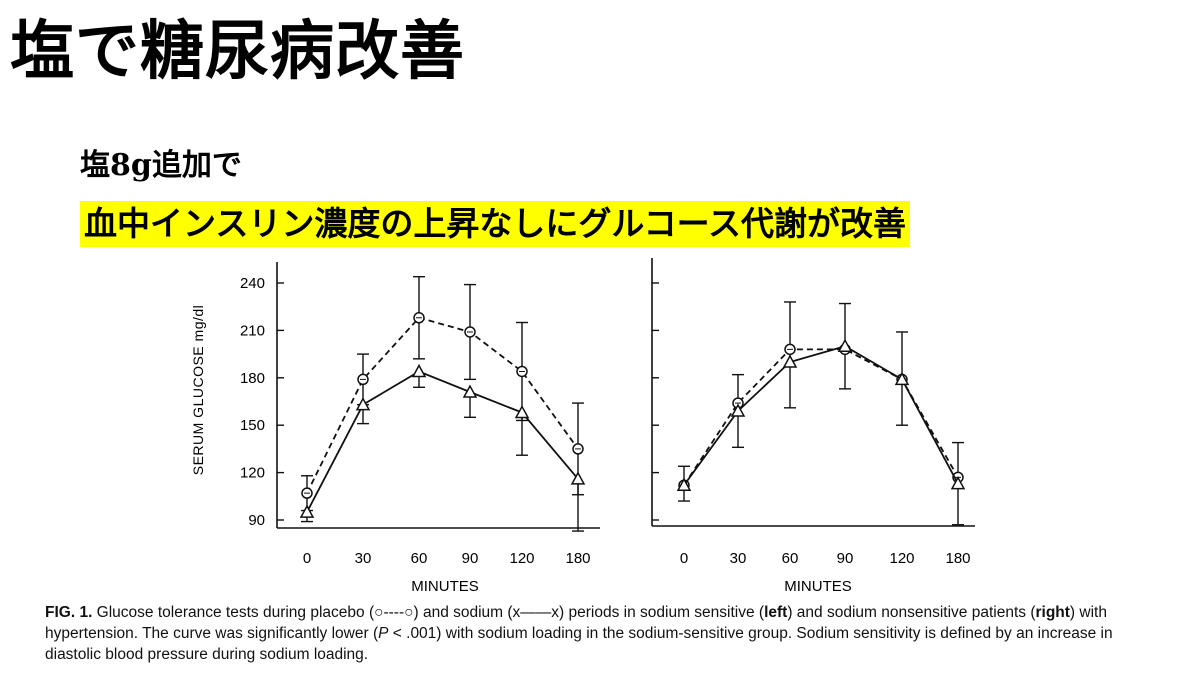 This screenshot has height=675, width=1200. What do you see at coordinates (818, 586) in the screenshot?
I see `x-axis-label-right: MINUTES` at bounding box center [818, 586].